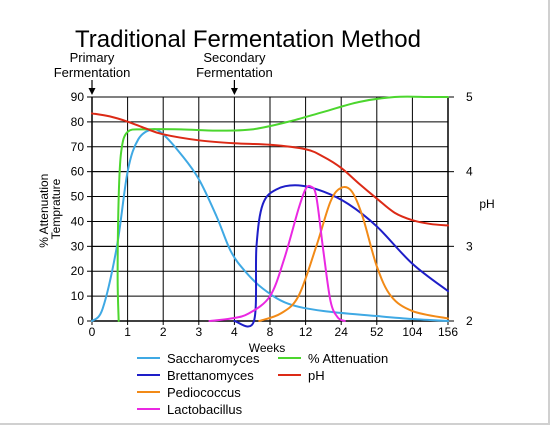 This screenshot has height=425, width=550. What do you see at coordinates (377, 332) in the screenshot?
I see `x-tick-label: 52` at bounding box center [377, 332].